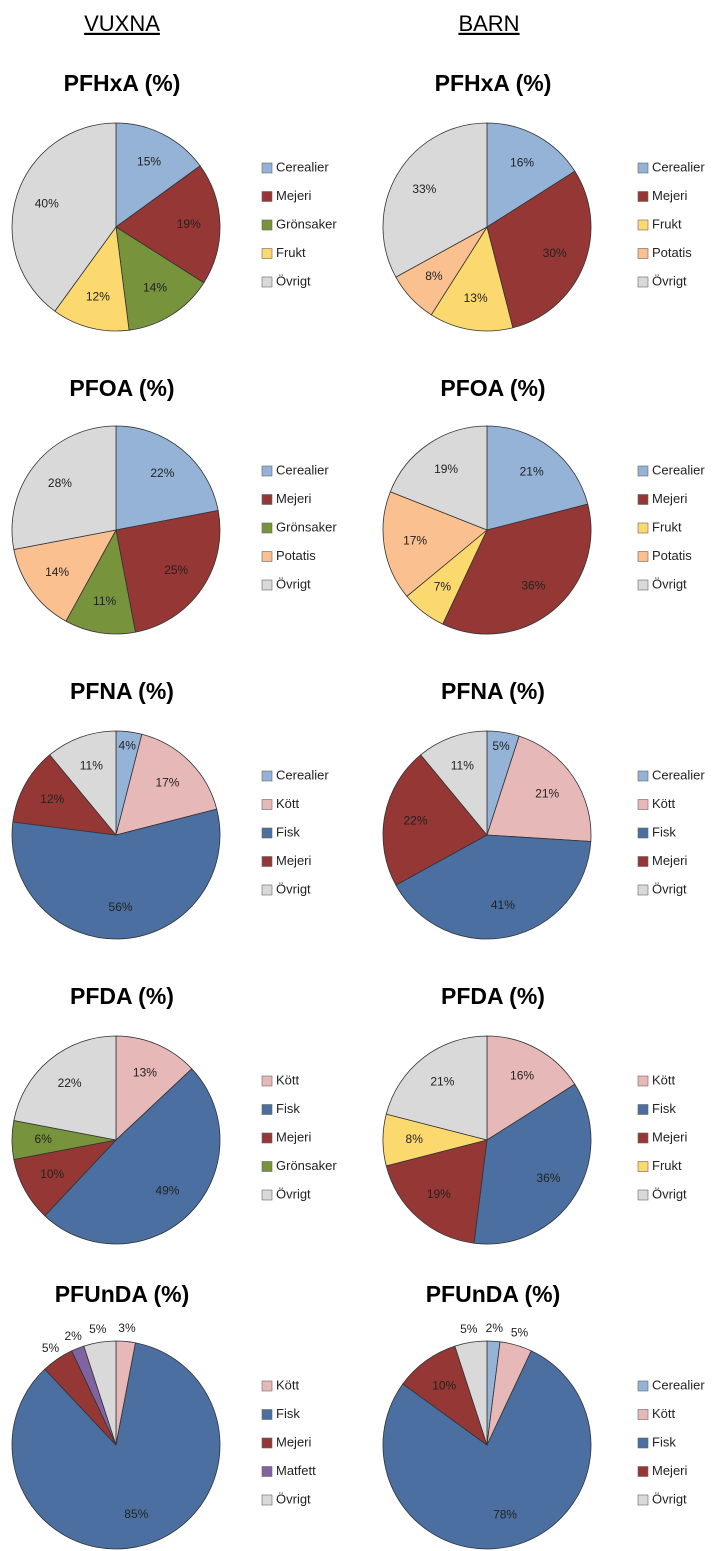  I want to click on data-label: 17%, so click(167, 783).